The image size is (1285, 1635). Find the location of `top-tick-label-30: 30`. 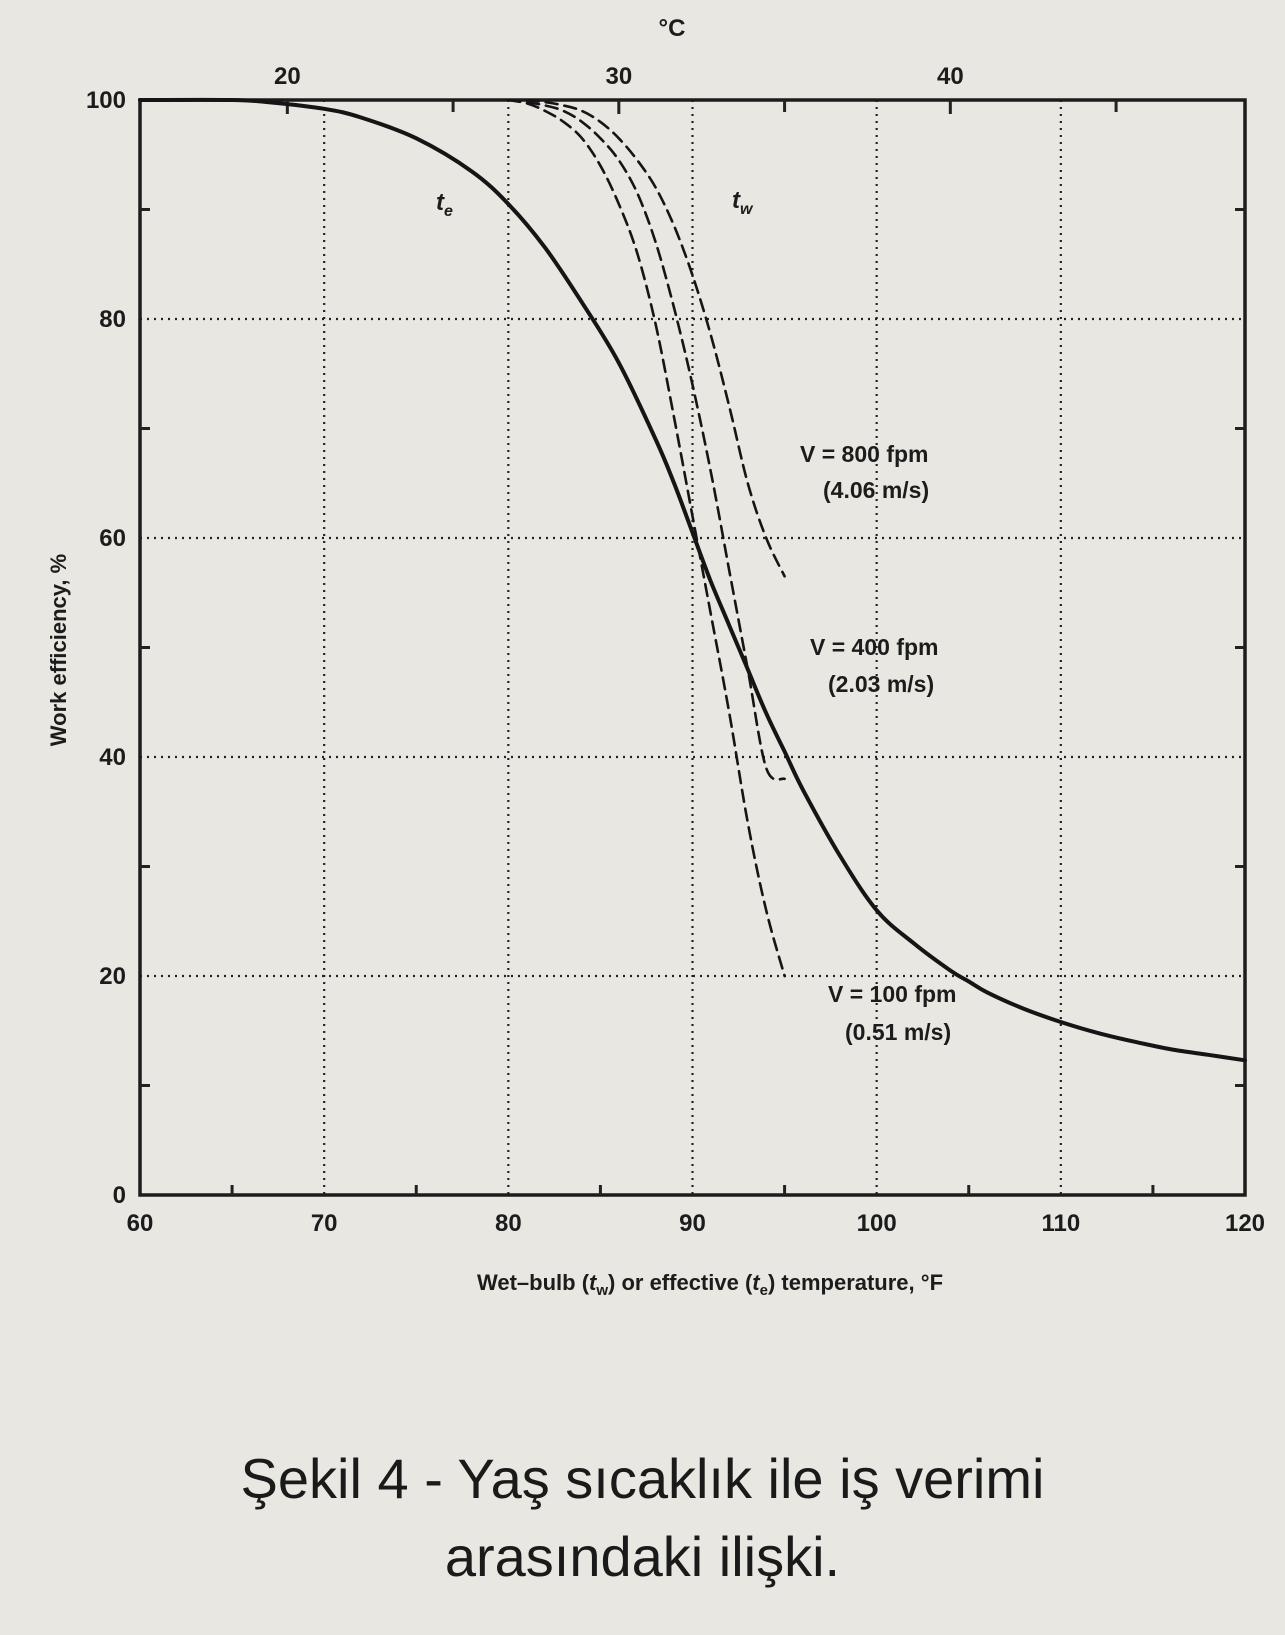

top-tick-label-30: 30 is located at coordinates (618, 76).